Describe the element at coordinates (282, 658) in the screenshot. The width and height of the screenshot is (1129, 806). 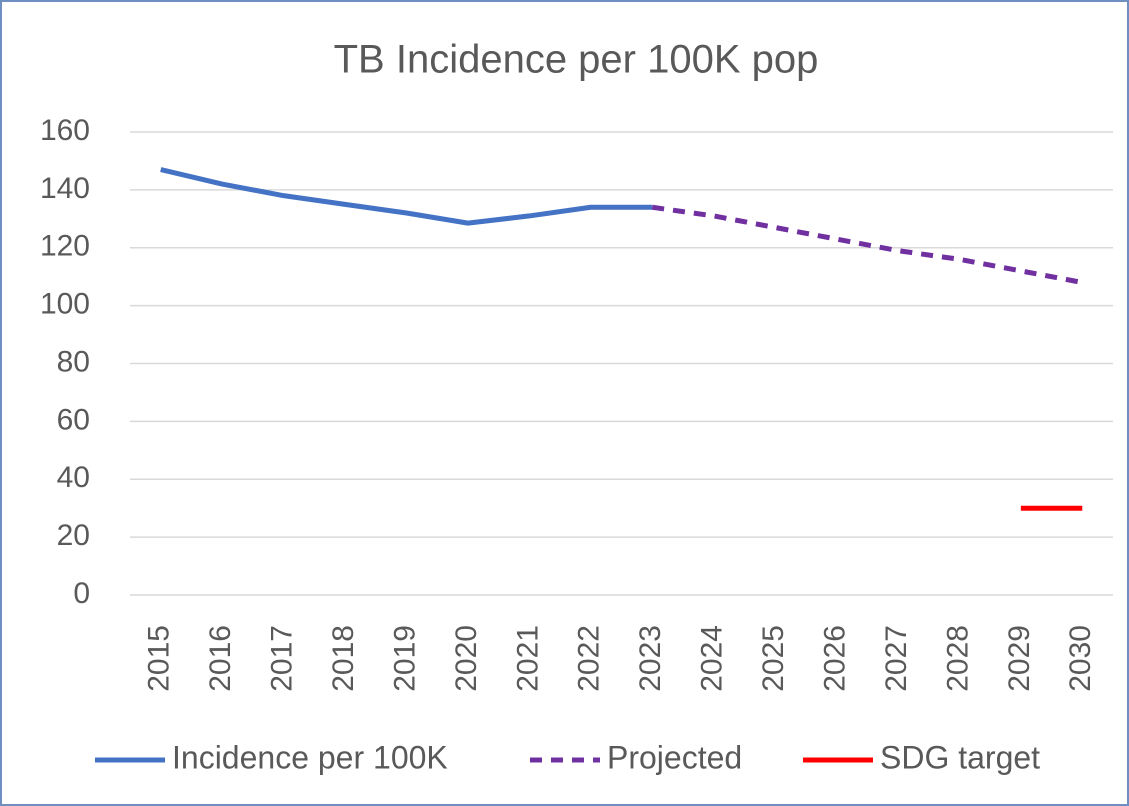
I see `x-tick-label: 2017` at that location.